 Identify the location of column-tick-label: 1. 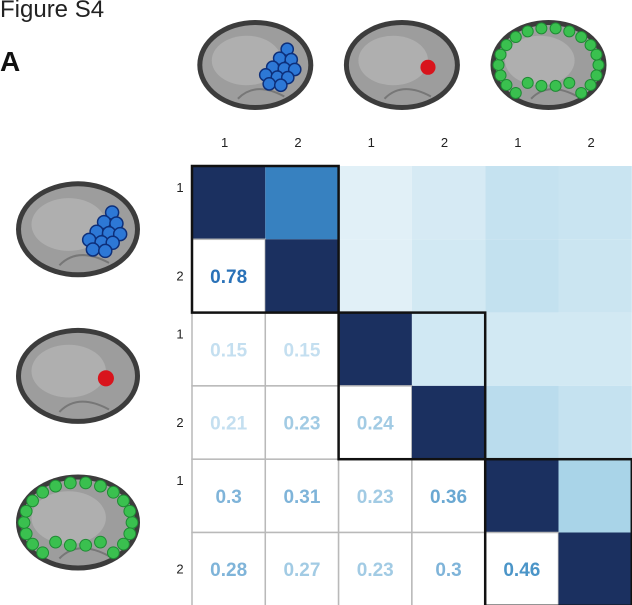
(517, 142).